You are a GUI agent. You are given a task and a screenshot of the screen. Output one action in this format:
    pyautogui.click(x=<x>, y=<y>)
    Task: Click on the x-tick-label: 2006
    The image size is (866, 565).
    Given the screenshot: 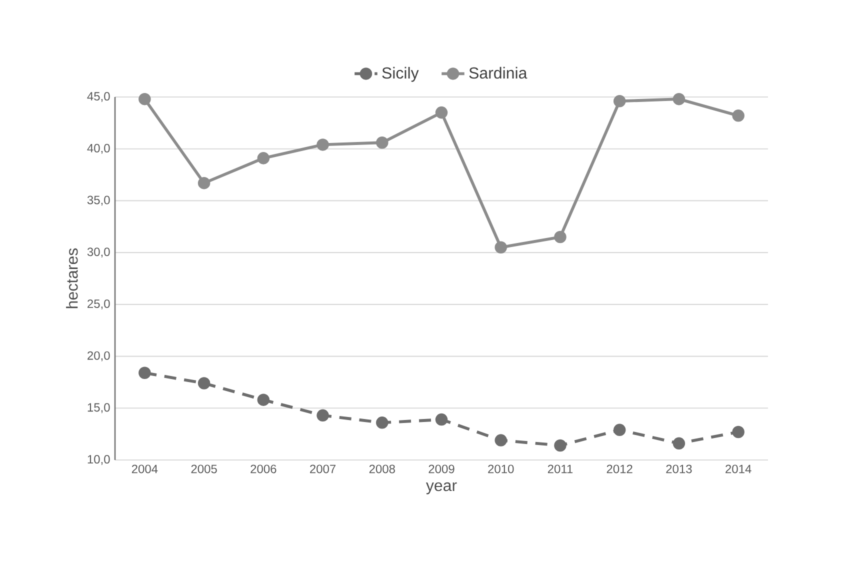 What is the action you would take?
    pyautogui.click(x=263, y=469)
    